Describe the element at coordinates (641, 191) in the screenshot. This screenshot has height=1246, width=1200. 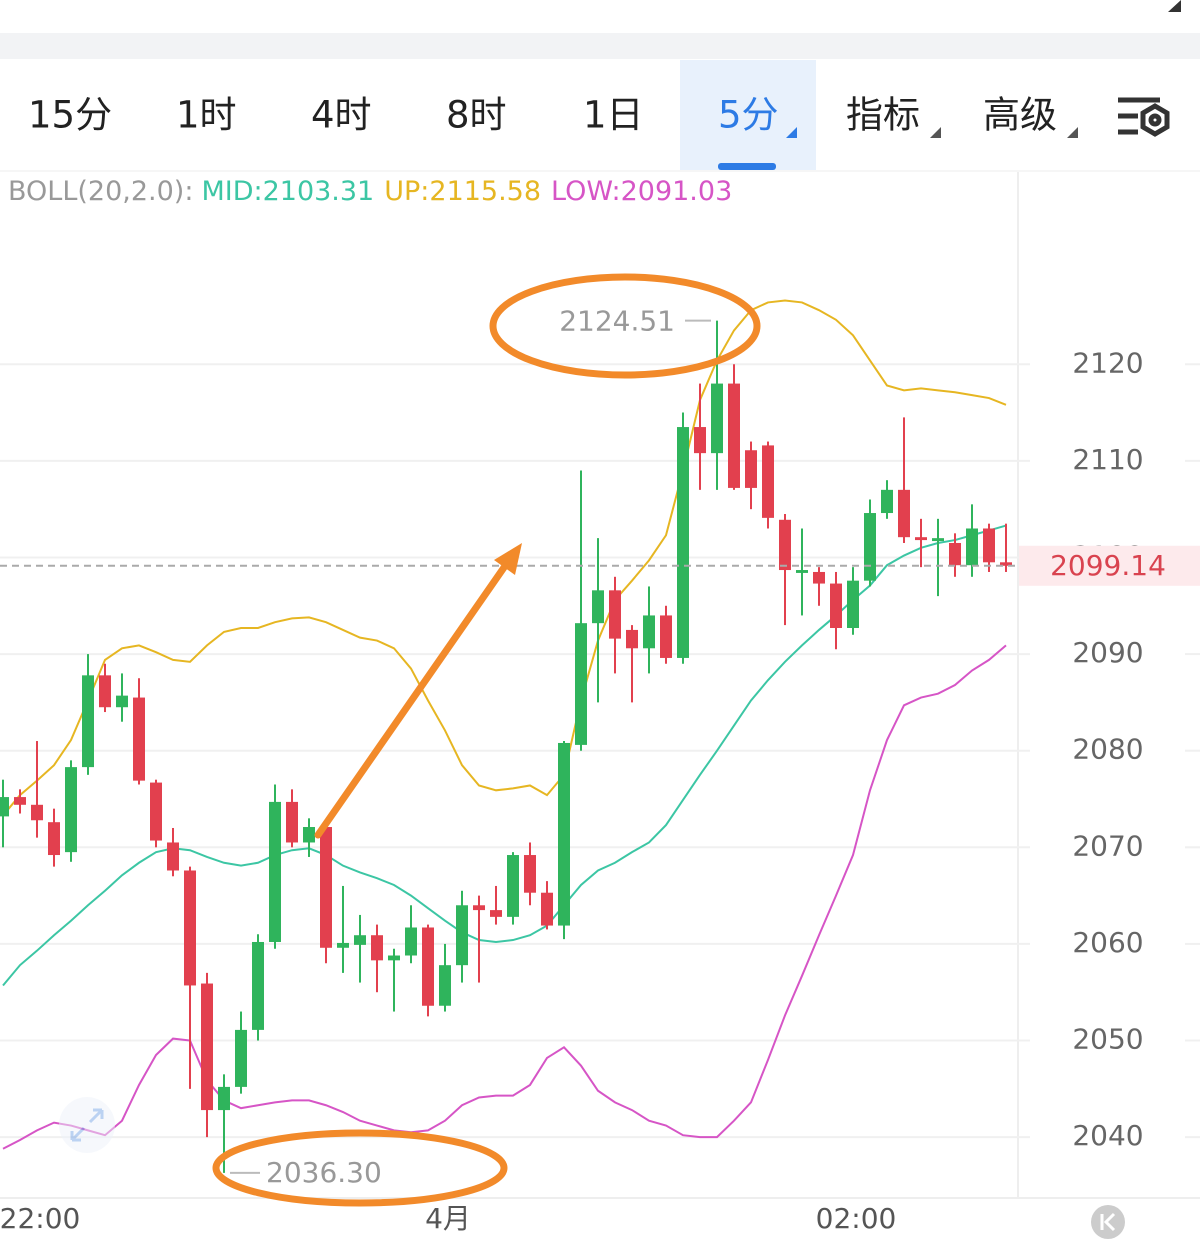
I see `legend-entry: LOW:2091.03` at that location.